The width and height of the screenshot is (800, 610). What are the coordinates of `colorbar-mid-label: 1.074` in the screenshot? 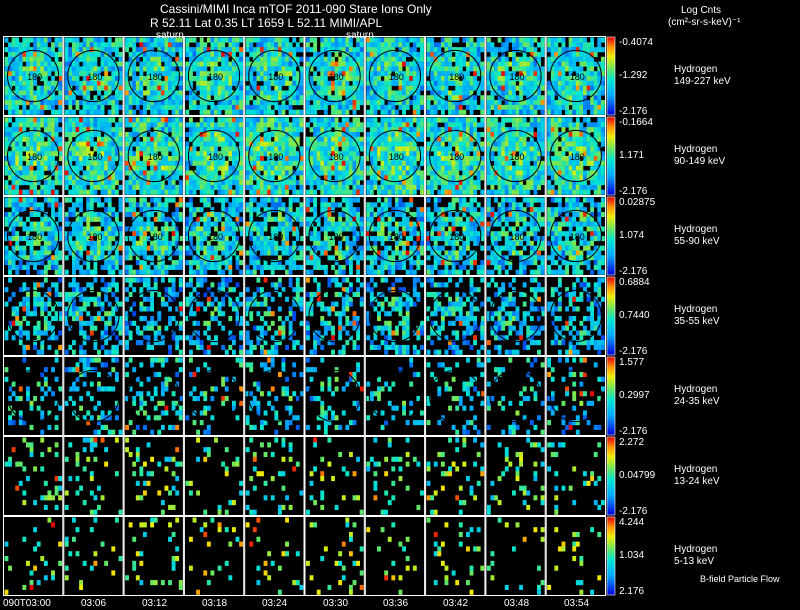 It's located at (632, 235).